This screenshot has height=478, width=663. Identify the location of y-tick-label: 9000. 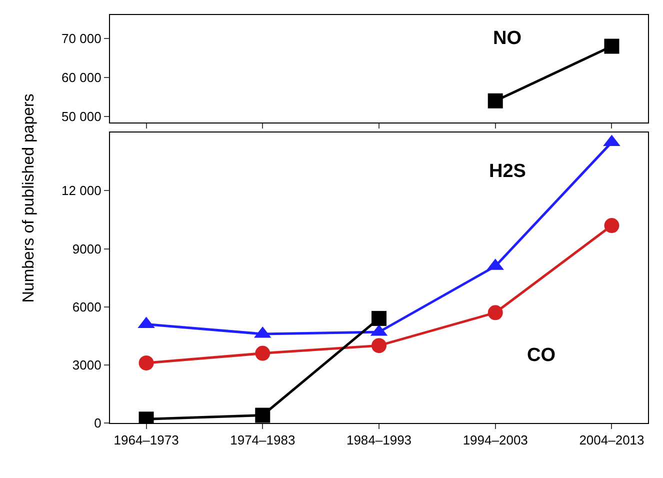
(87, 248).